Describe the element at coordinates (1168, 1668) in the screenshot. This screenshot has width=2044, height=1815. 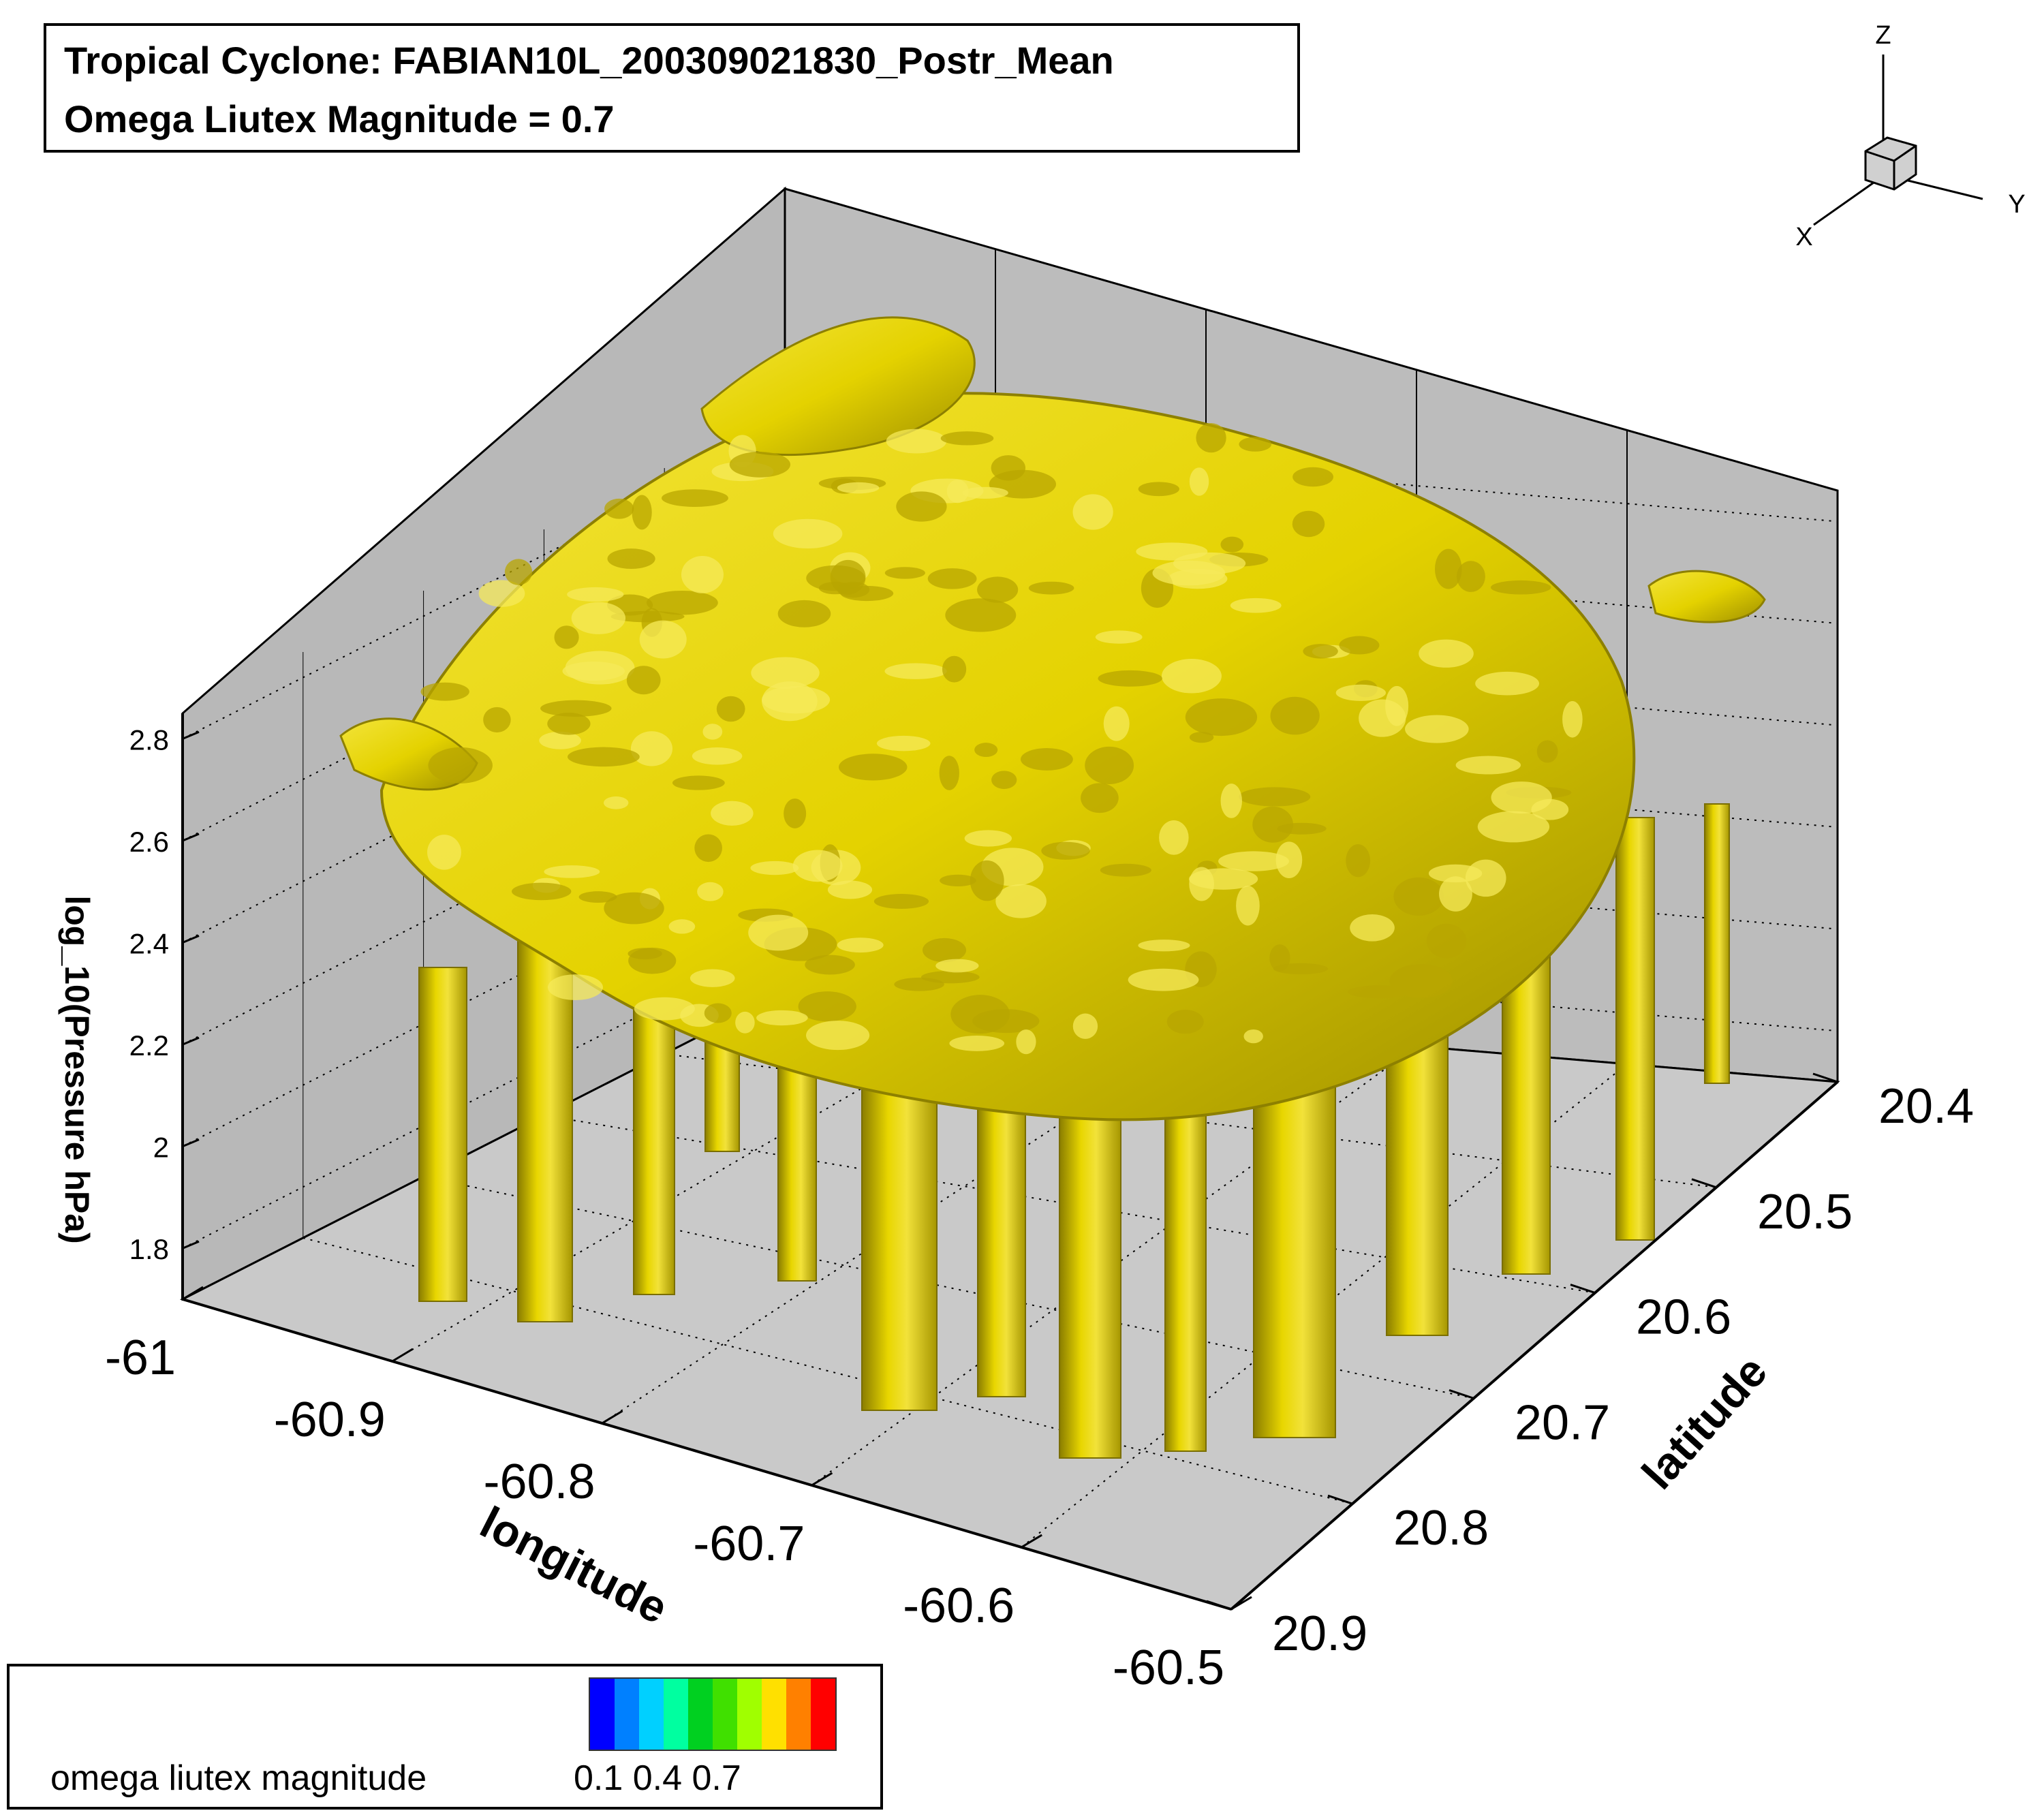
I see `x-tick-label: -60.5` at that location.